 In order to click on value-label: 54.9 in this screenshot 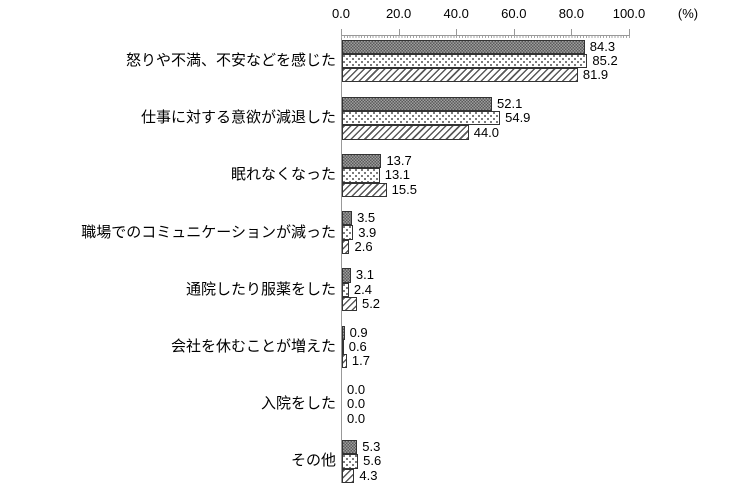, I will do `click(518, 118)`.